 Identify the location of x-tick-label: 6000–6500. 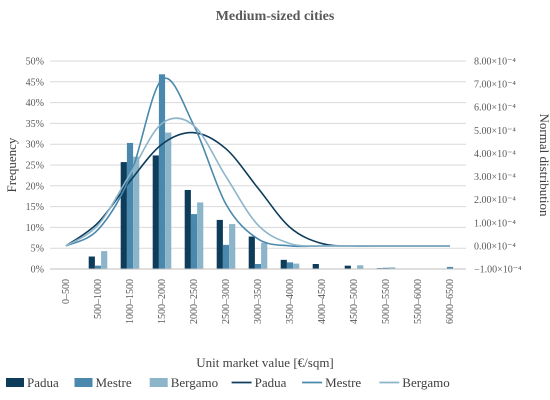
(450, 301).